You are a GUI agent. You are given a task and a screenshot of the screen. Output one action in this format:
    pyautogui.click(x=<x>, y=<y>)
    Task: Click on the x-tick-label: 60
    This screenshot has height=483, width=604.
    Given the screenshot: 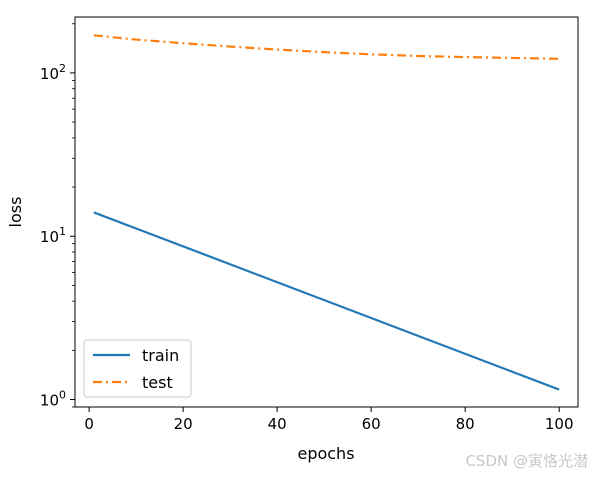 What is the action you would take?
    pyautogui.click(x=371, y=424)
    